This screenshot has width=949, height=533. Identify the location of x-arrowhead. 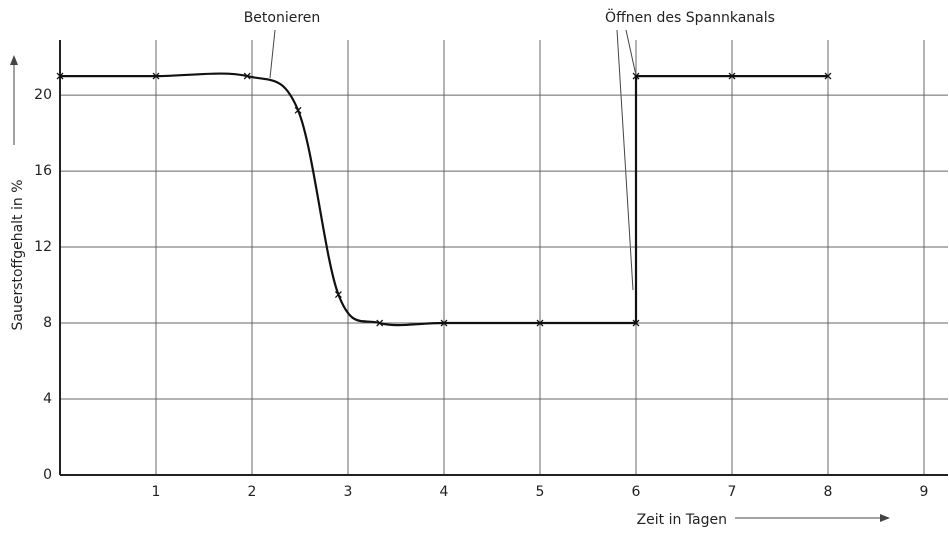
(885, 518).